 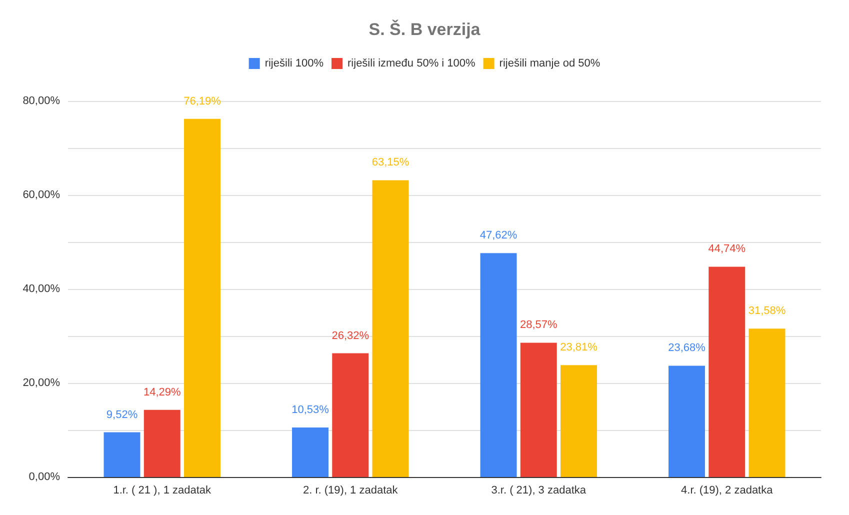 What do you see at coordinates (727, 249) in the screenshot?
I see `data-label: 44,74%` at bounding box center [727, 249].